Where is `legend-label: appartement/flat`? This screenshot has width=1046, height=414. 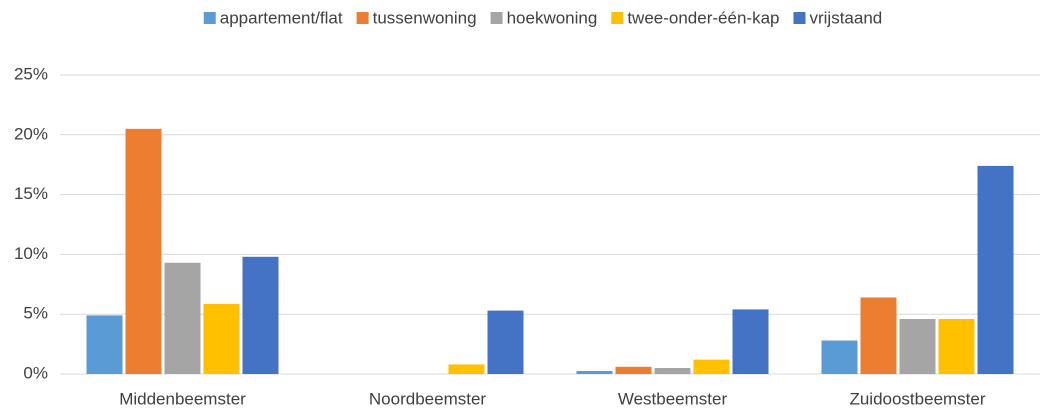 legend-label: appartement/flat is located at coordinates (281, 17).